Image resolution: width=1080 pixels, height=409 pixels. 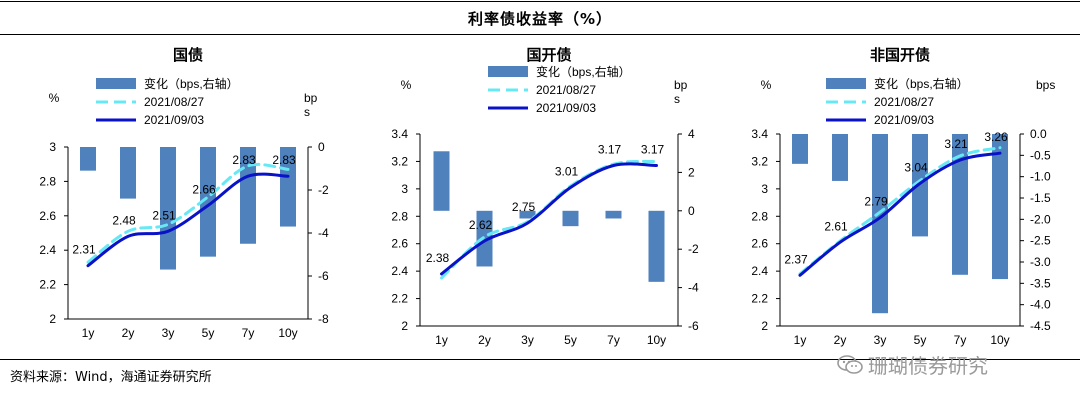 I want to click on right-tick-label: -8, so click(x=323, y=319).